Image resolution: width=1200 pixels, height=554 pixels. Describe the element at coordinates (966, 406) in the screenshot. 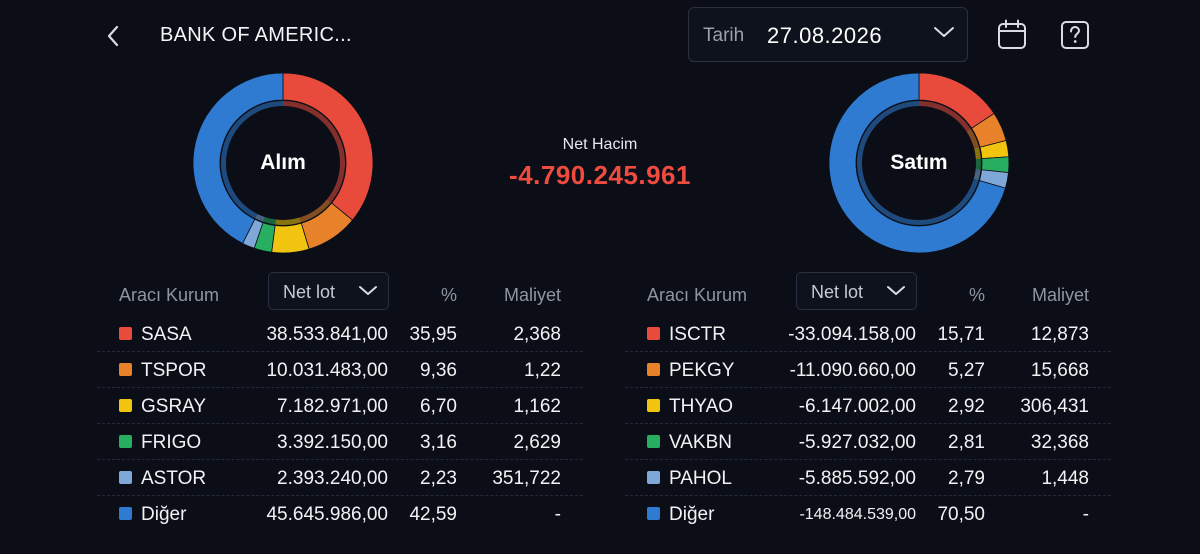

I see `percent-value: 2,92` at that location.